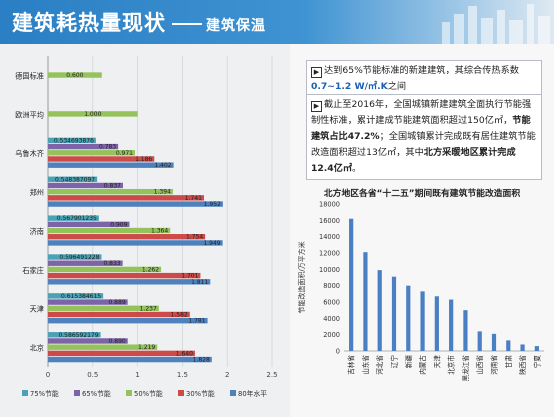 The width and height of the screenshot is (554, 417). Describe the element at coordinates (408, 362) in the screenshot. I see `category-label: 新疆` at that location.